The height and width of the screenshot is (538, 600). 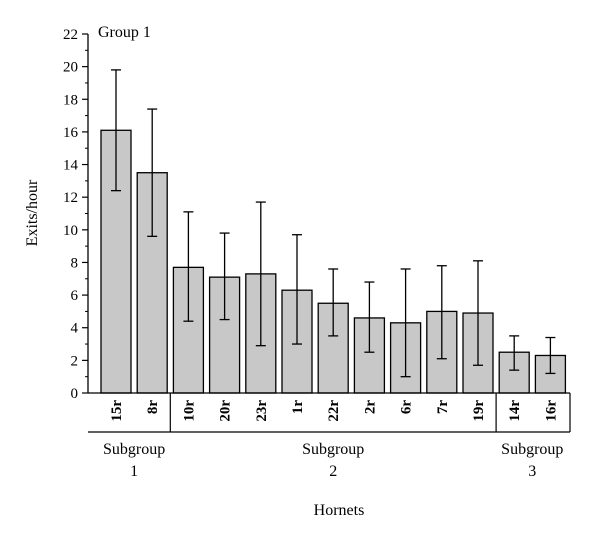 I want to click on x-tick-label-7r: 7r, so click(x=443, y=407).